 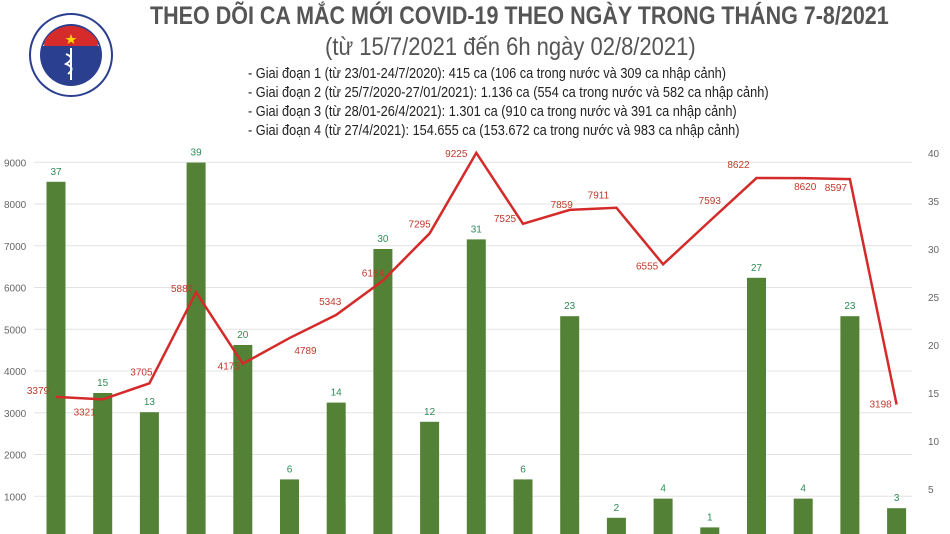 What do you see at coordinates (430, 412) in the screenshot?
I see `bar-value-label: 12` at bounding box center [430, 412].